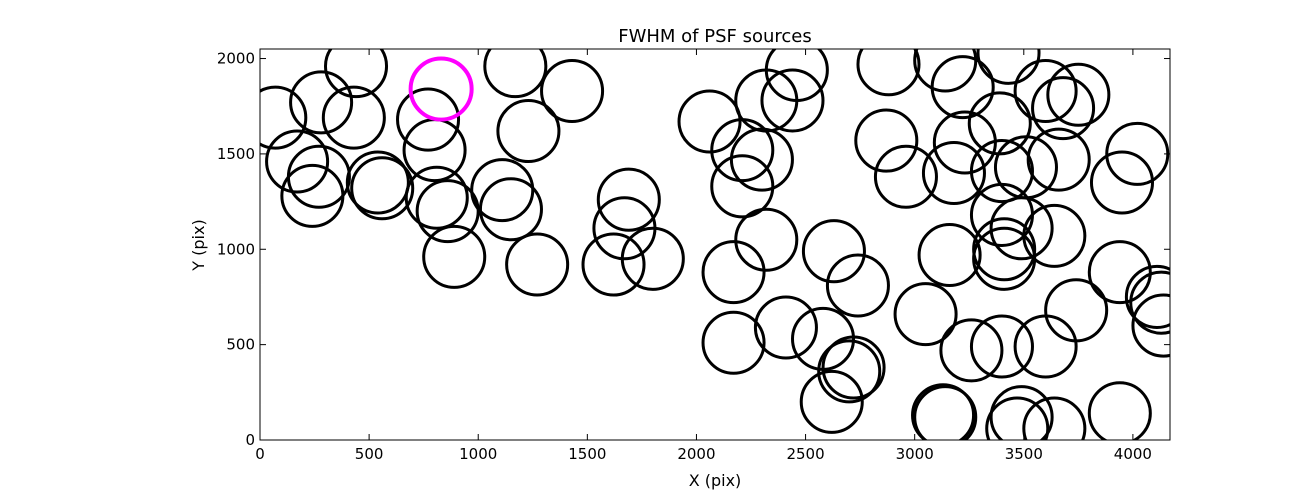  Describe the element at coordinates (805, 454) in the screenshot. I see `x-tick-label: 2500` at that location.